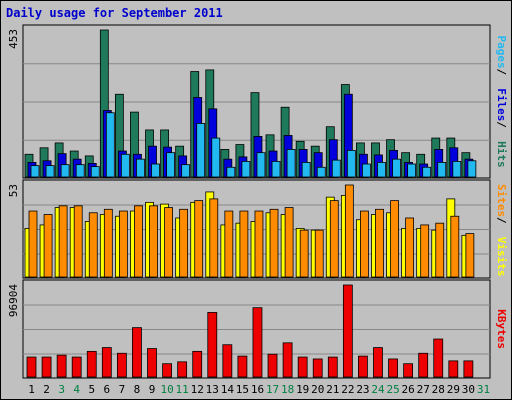 This screenshot has width=512, height=400. I want to click on day-label-23: 23, so click(362, 389).